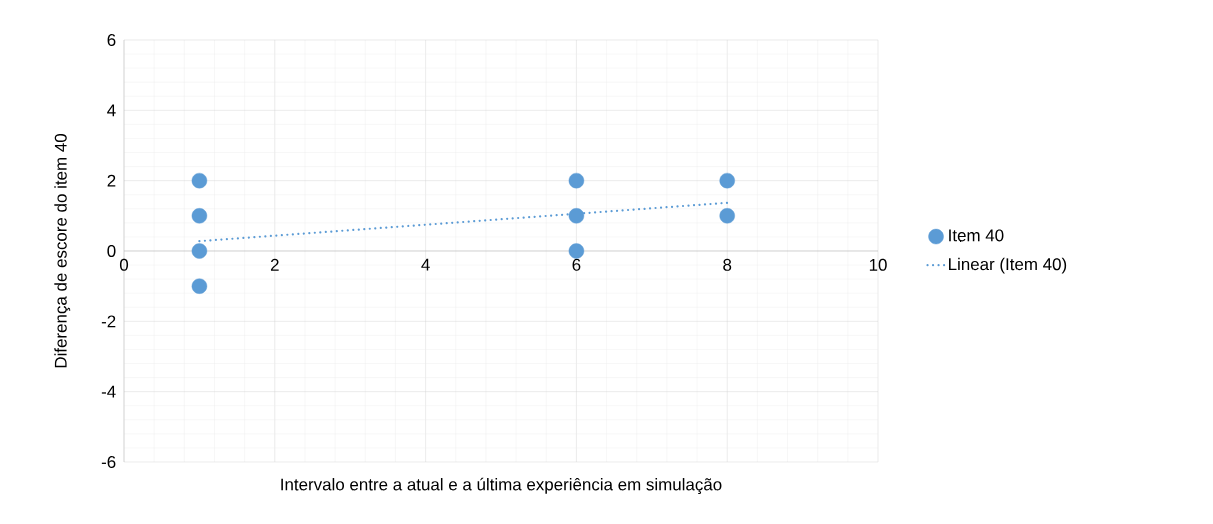 The image size is (1213, 524). I want to click on x-tick-label: 10, so click(878, 264).